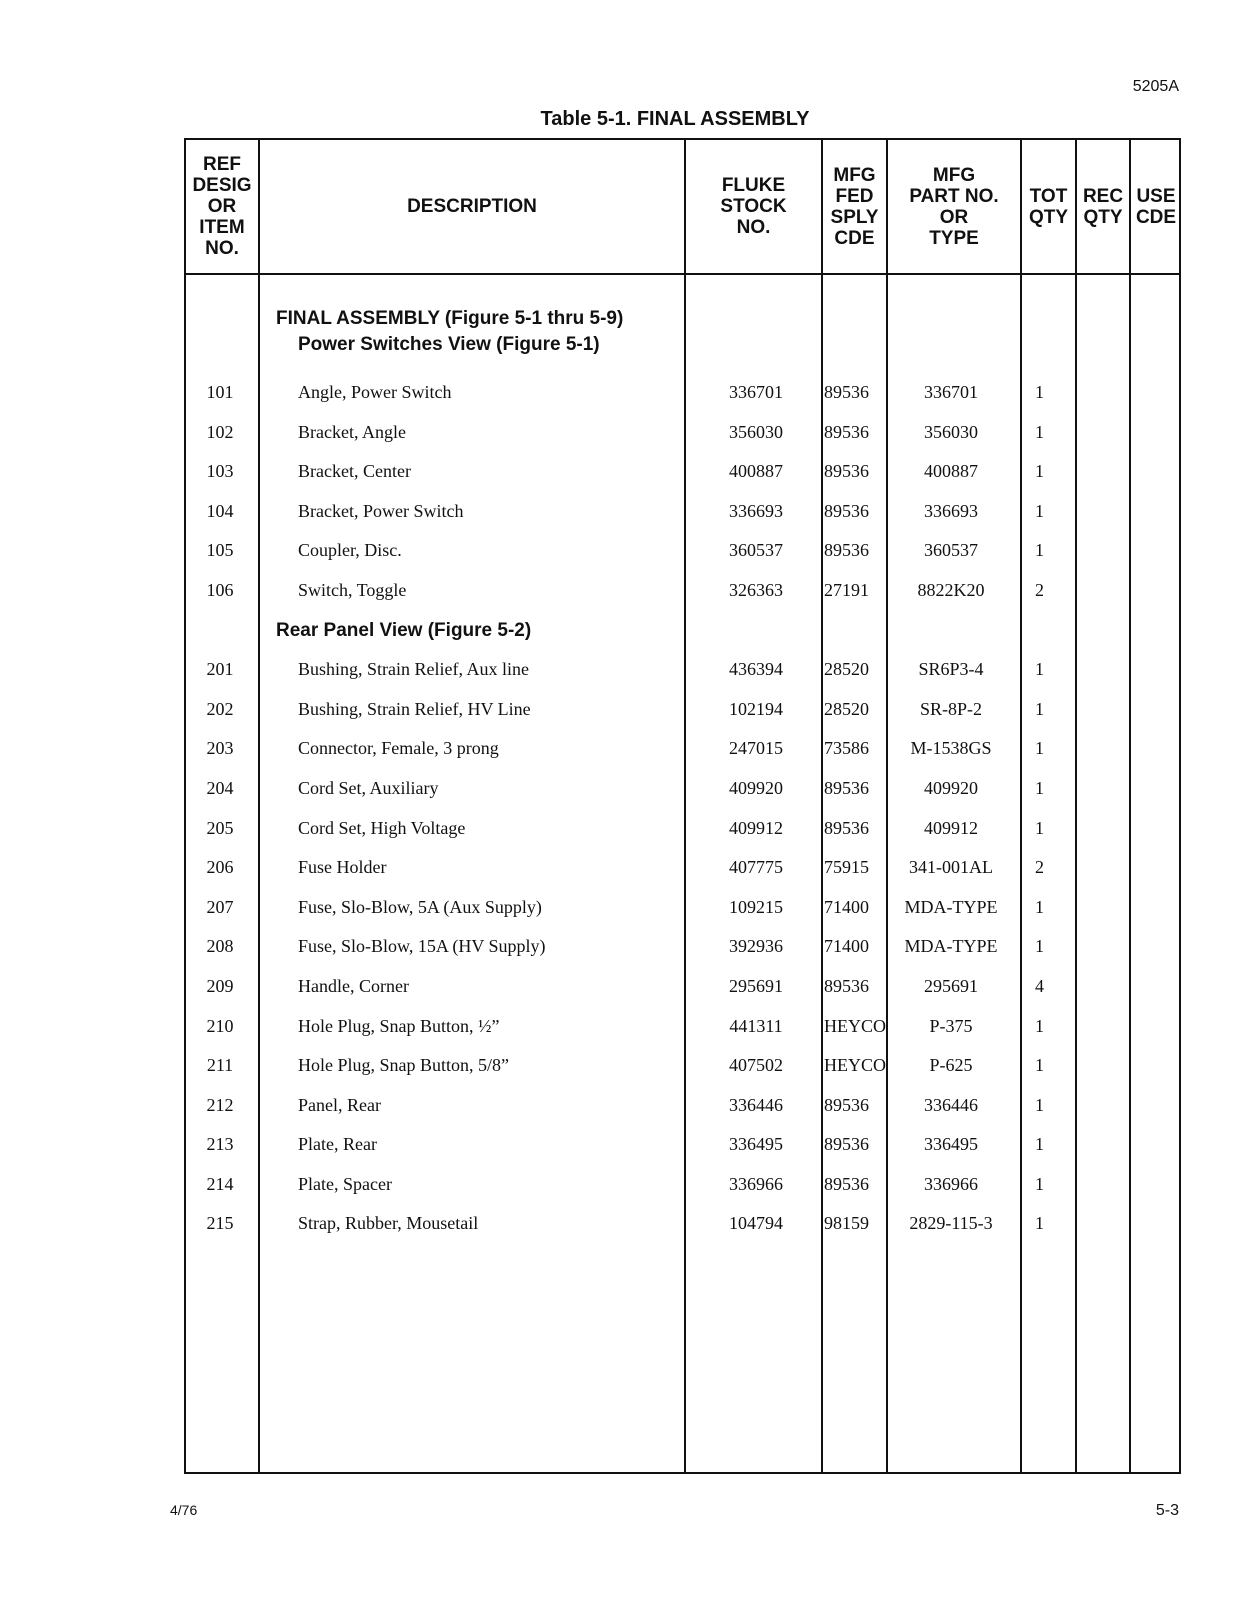 The image size is (1237, 1600). What do you see at coordinates (682, 869) in the screenshot?
I see `table-row: 206 Fuse Holder 407775 75915 341-001AL 2` at bounding box center [682, 869].